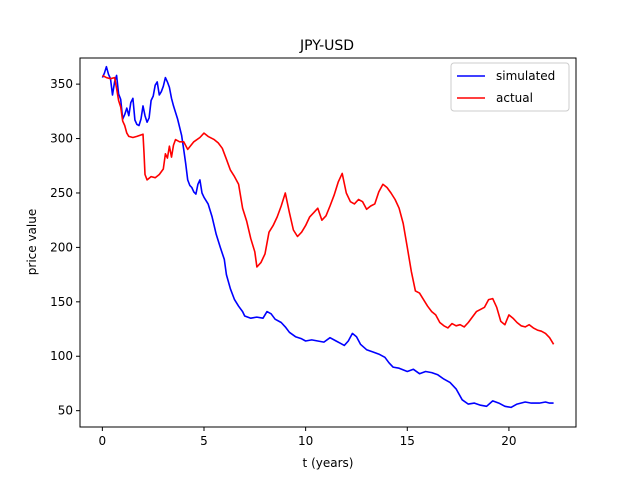  Describe the element at coordinates (525, 76) in the screenshot. I see `legend-label-simulated: simulated` at that location.